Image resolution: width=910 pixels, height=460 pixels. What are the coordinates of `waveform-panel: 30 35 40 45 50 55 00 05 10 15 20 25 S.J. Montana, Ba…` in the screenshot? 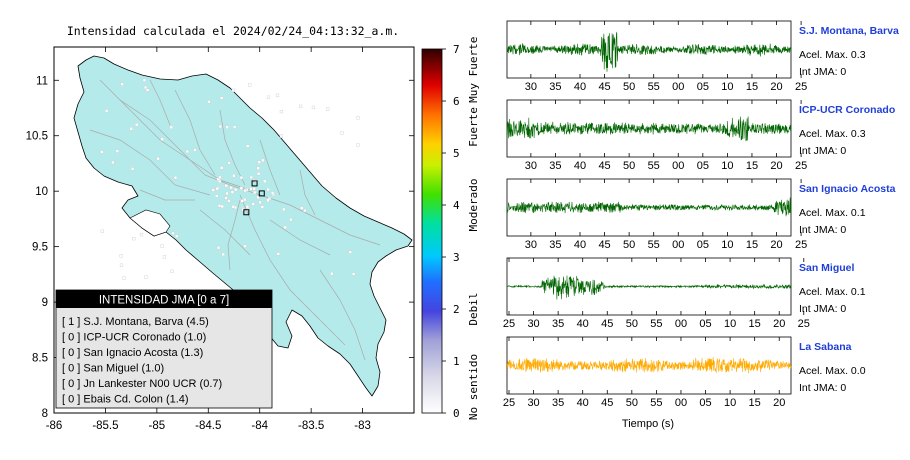 It's located at (702, 56).